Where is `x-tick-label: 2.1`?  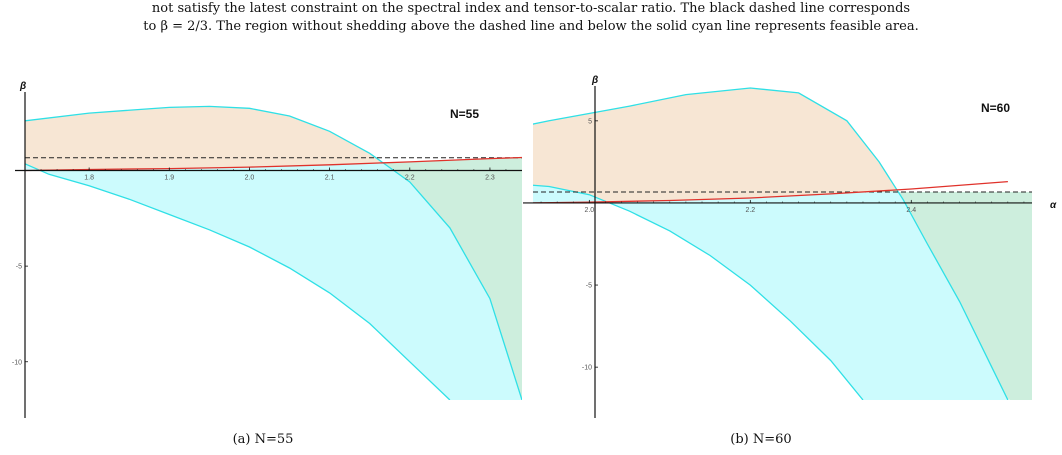 x-tick-label: 2.1 is located at coordinates (330, 178).